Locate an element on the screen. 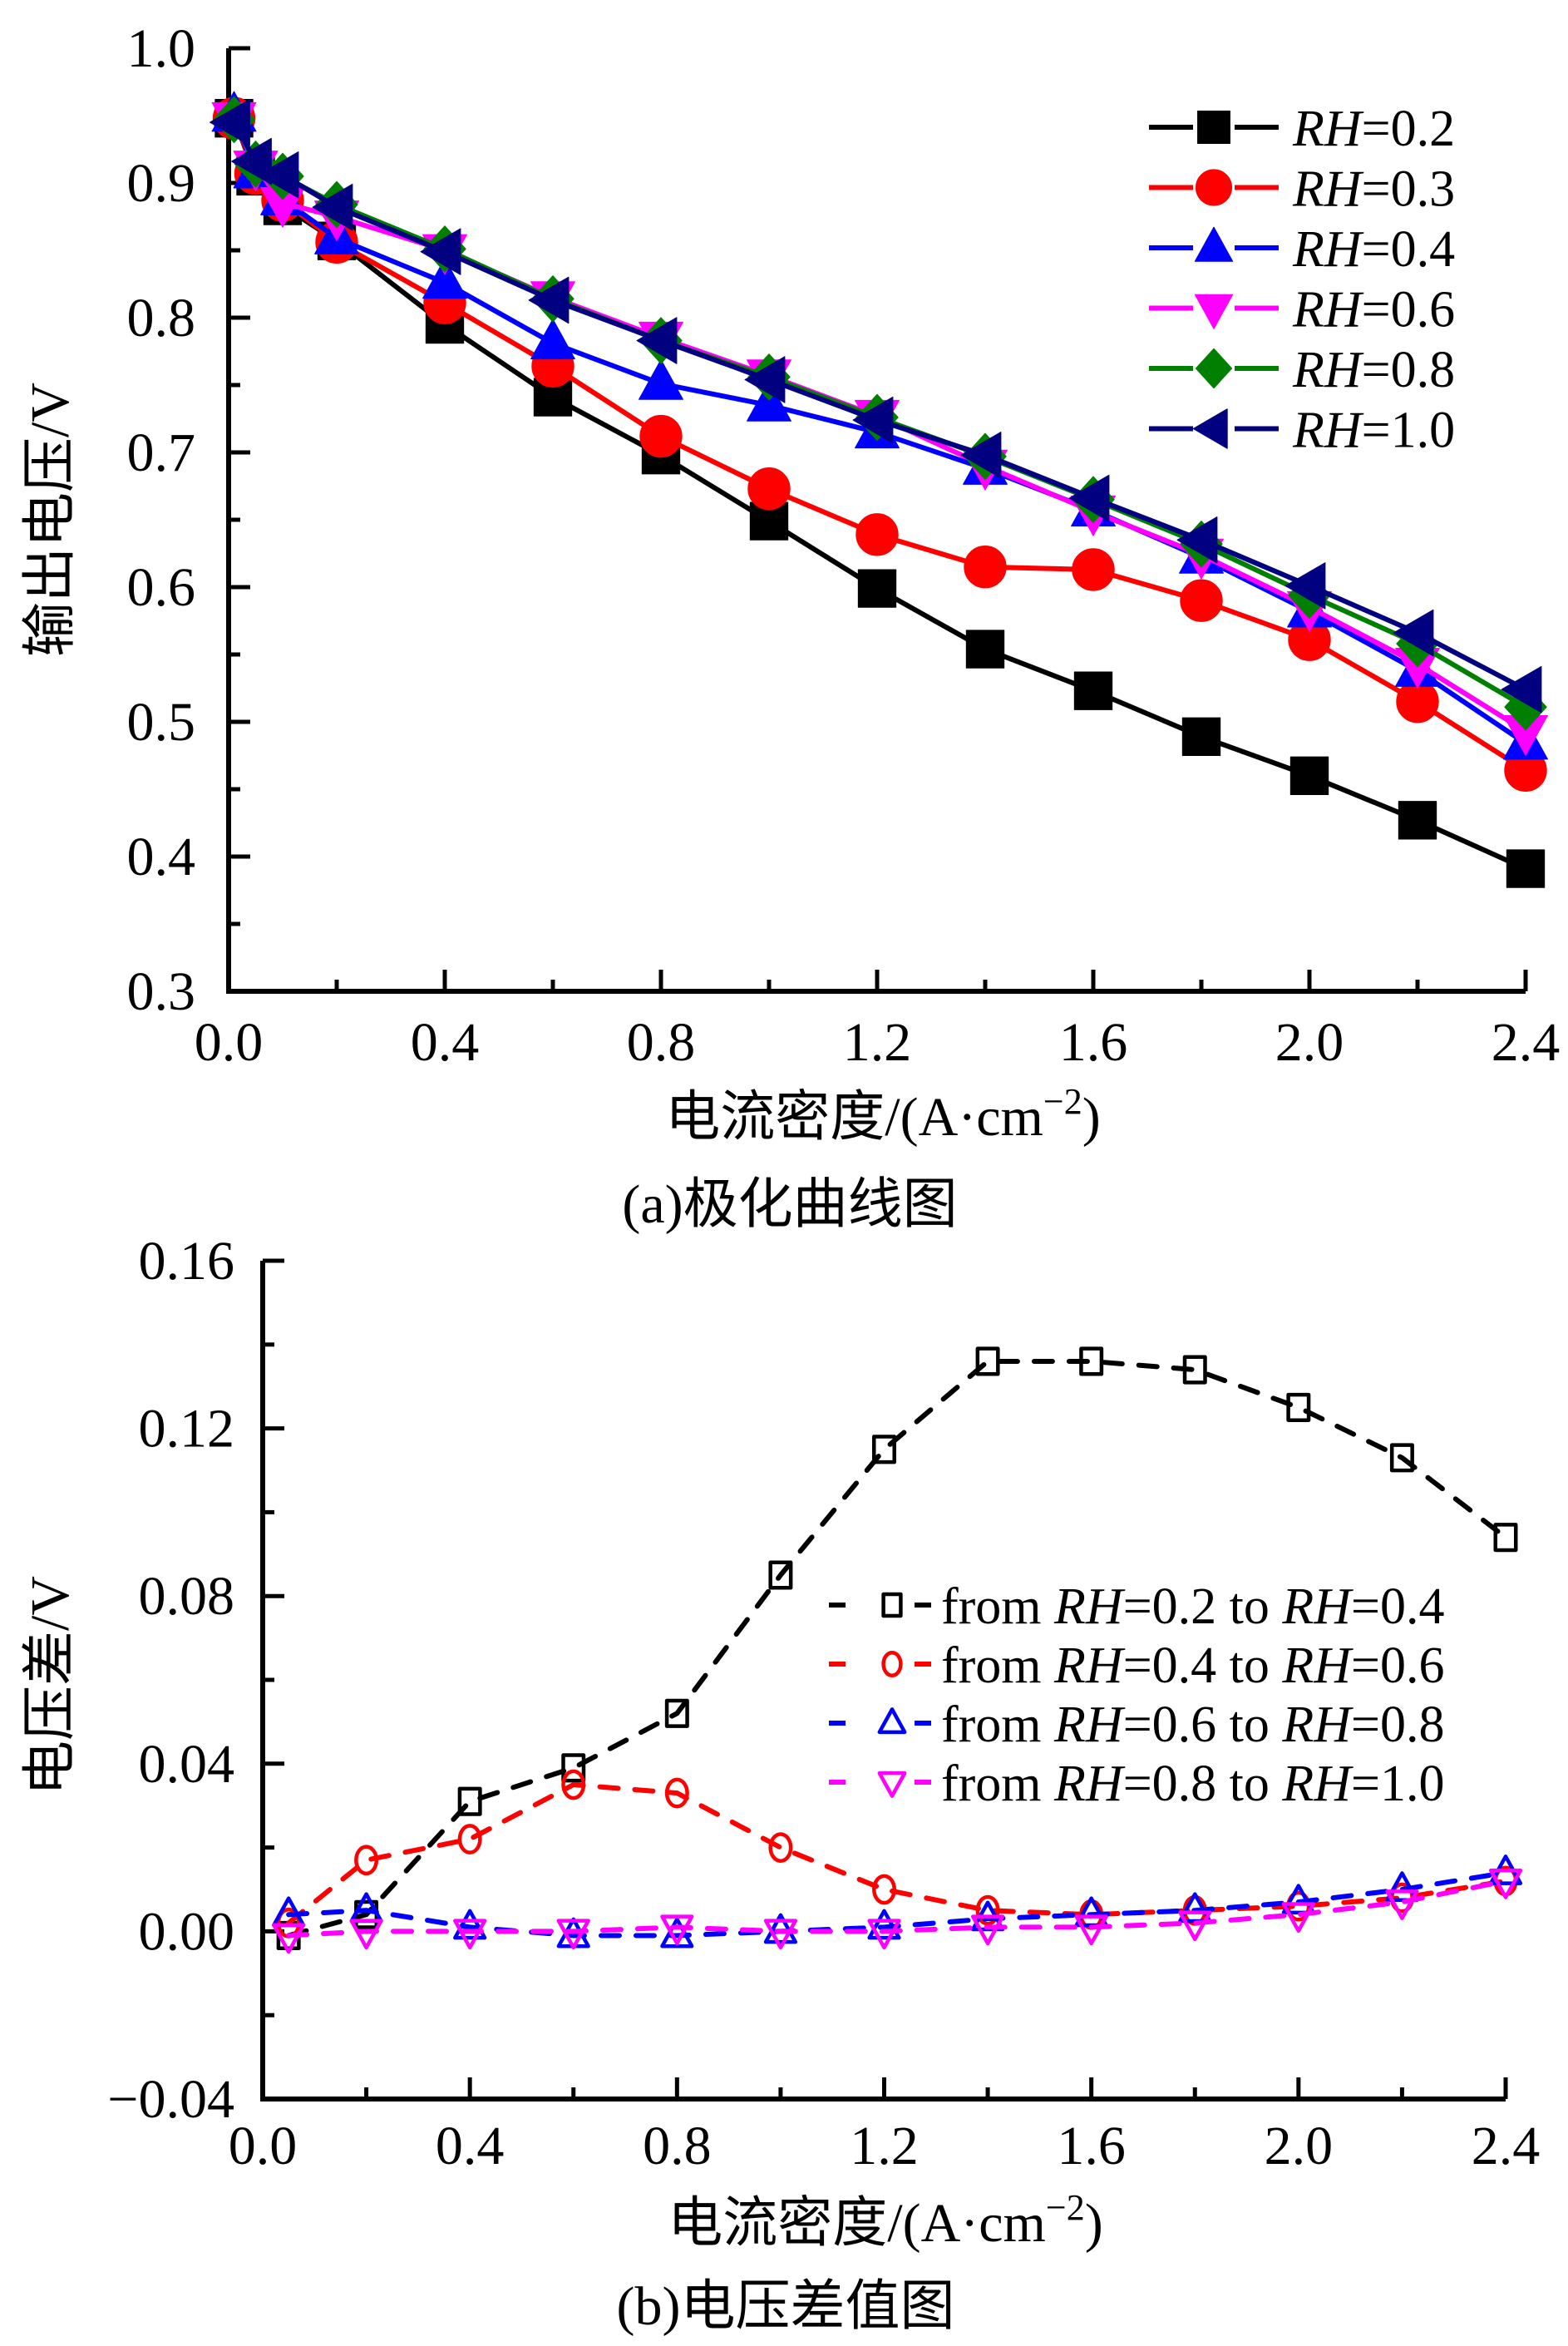  legend-item: RH=0.8 is located at coordinates (1302, 370).